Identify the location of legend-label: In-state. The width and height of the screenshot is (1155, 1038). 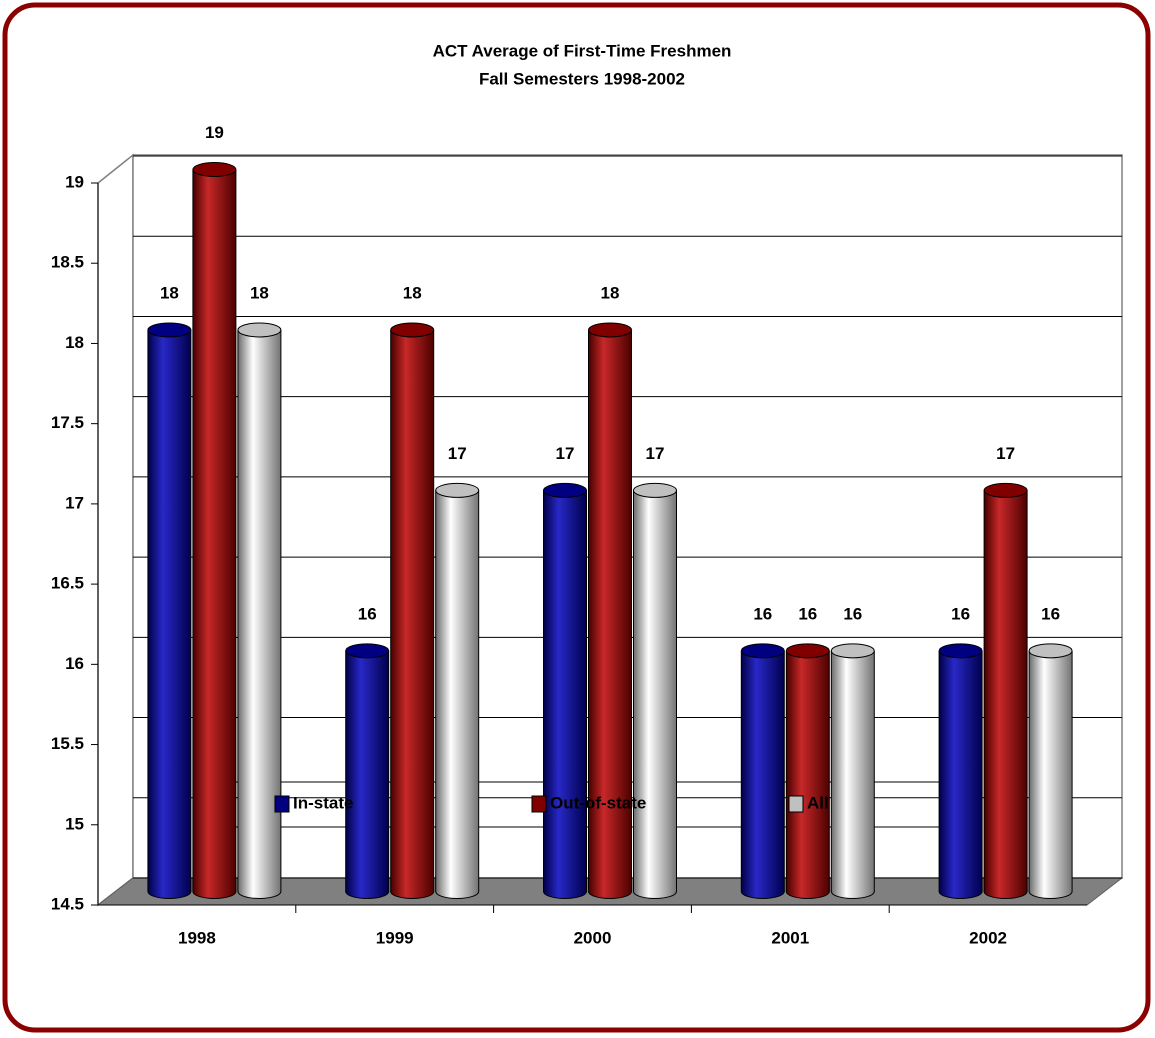
(323, 802).